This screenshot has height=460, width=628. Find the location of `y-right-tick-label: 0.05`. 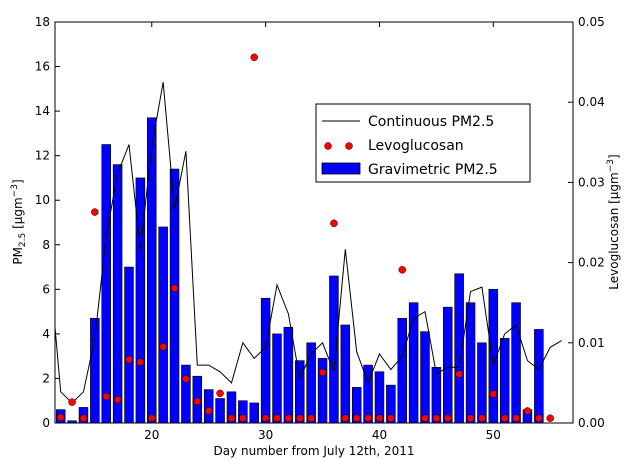

y-right-tick-label: 0.05 is located at coordinates (591, 22).